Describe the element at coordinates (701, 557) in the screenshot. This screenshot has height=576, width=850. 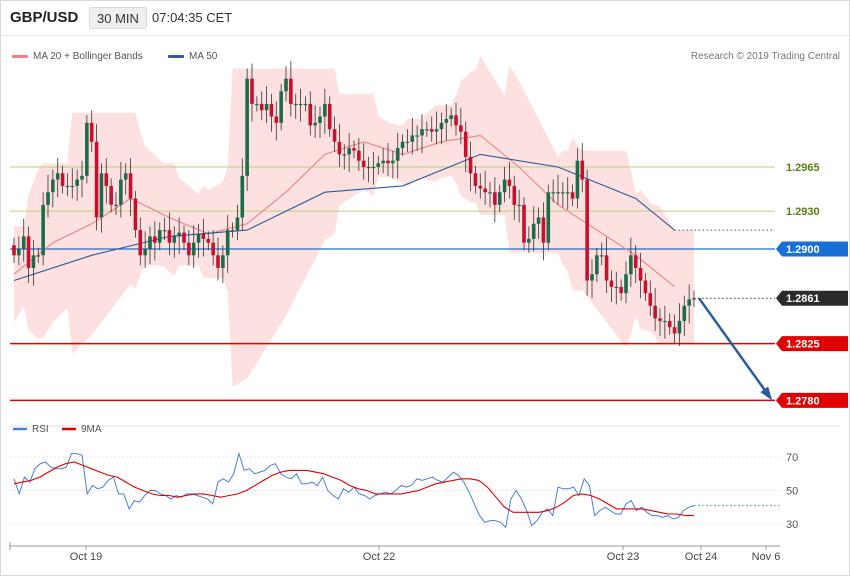
I see `x-tick-label: Oct 24` at that location.